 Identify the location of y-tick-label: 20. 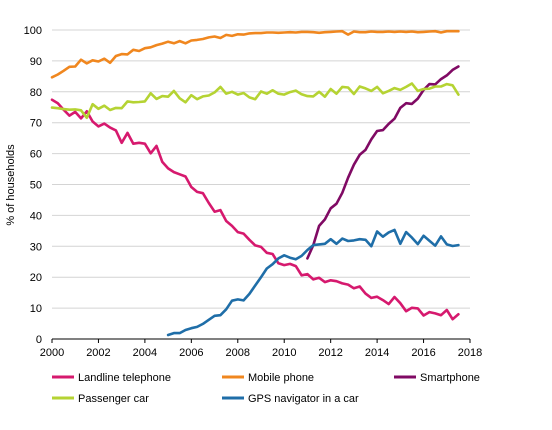
(36, 278).